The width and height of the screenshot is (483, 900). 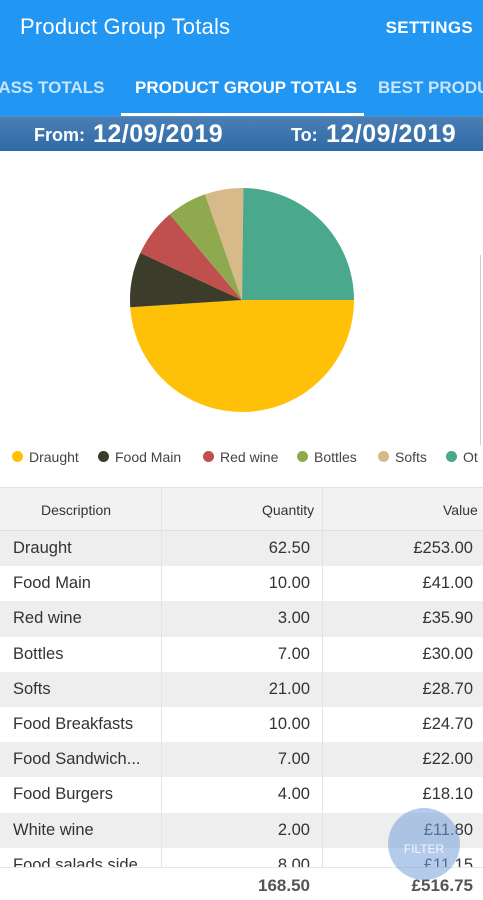 What do you see at coordinates (224, 244) in the screenshot?
I see `pie-slice-softs` at bounding box center [224, 244].